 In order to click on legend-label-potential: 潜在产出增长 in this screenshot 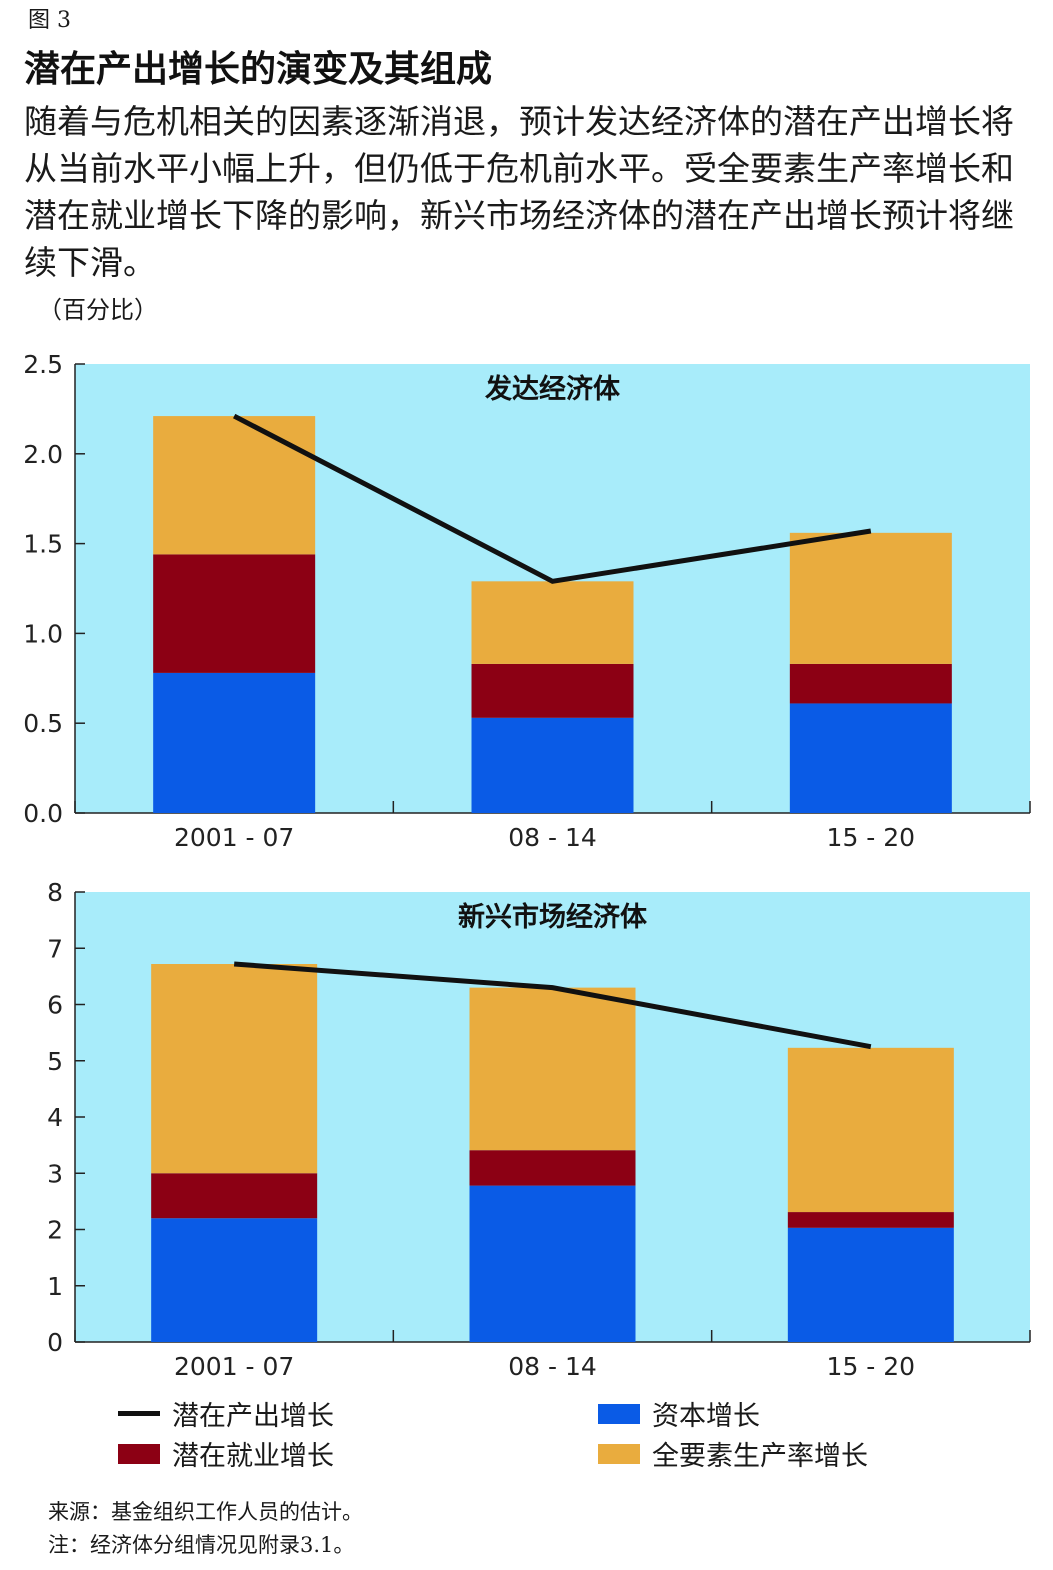, I will do `click(253, 1416)`.